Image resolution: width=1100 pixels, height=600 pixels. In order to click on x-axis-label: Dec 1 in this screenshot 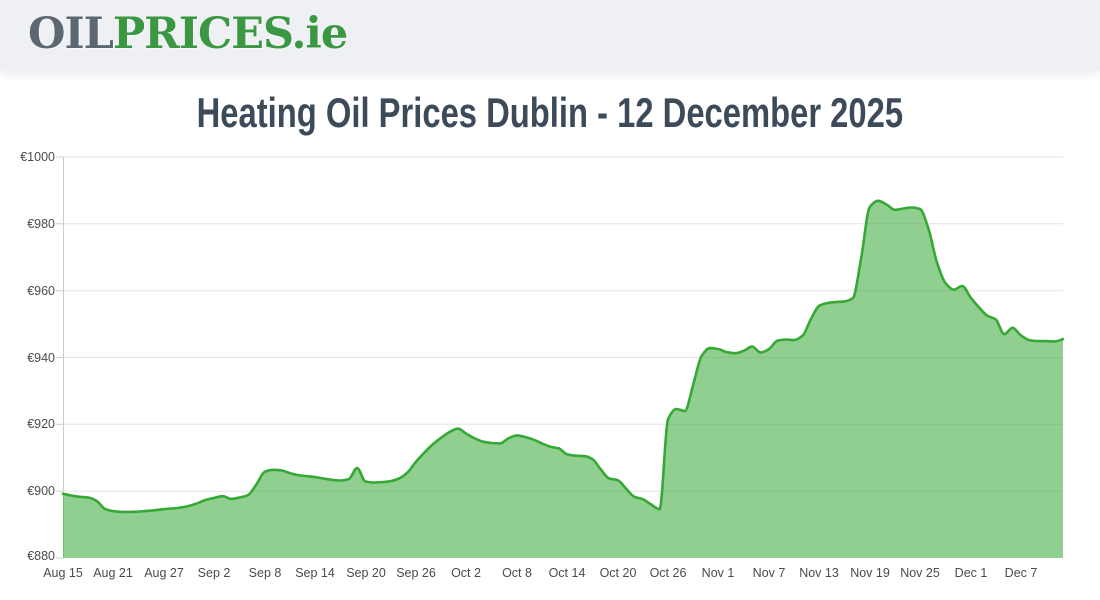, I will do `click(971, 573)`.